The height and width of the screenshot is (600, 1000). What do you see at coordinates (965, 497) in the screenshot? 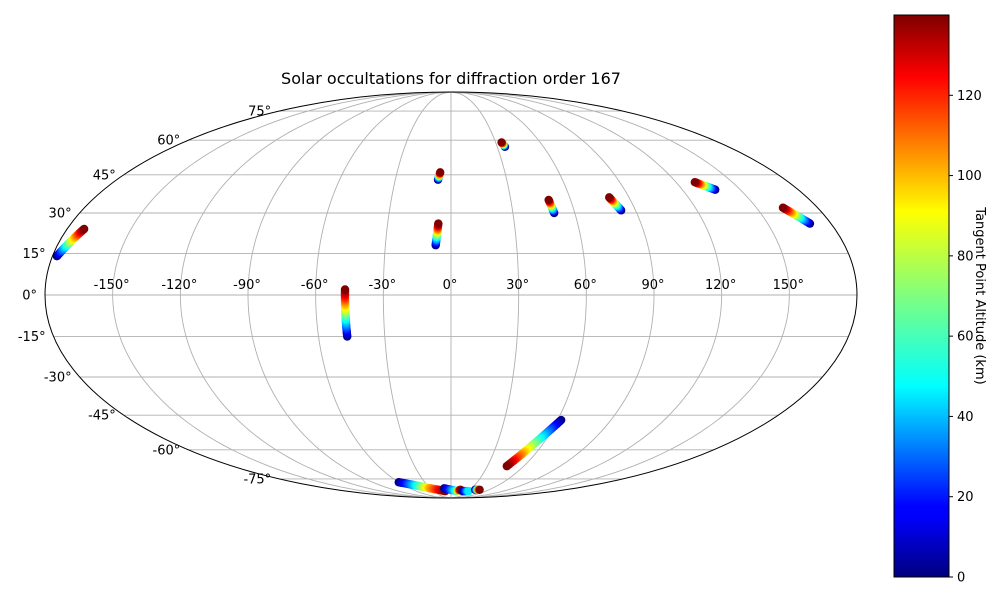
I see `colorbar-tick-label: 20` at bounding box center [965, 497].